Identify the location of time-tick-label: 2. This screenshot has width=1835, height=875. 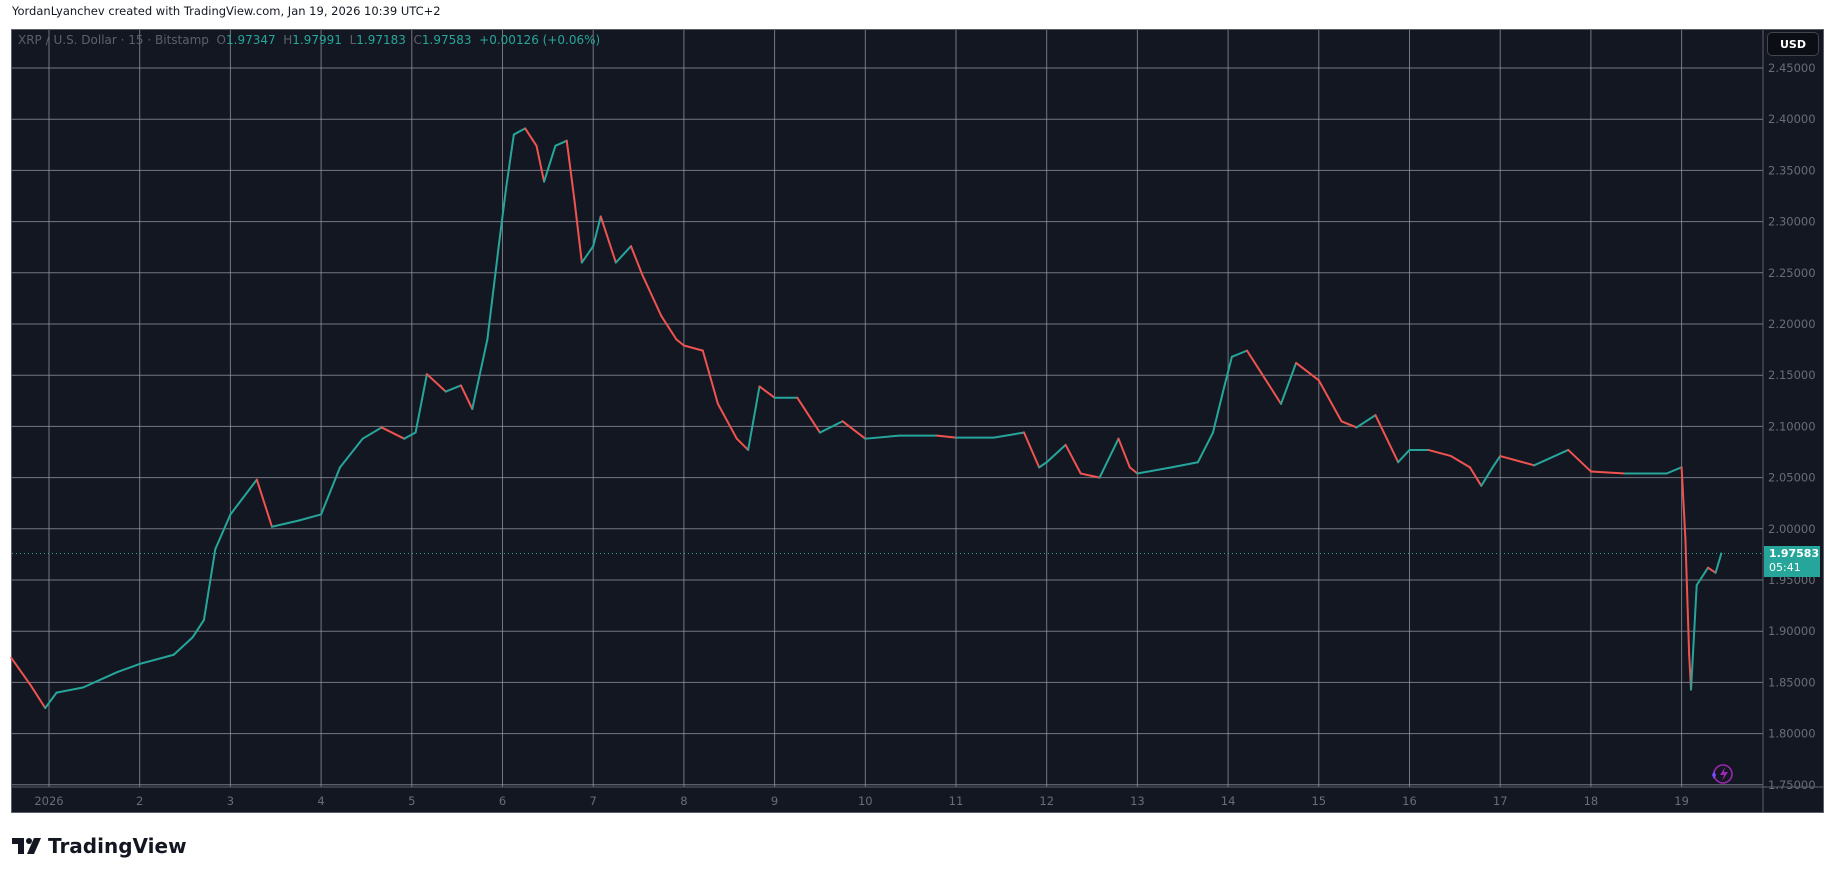
(139, 801).